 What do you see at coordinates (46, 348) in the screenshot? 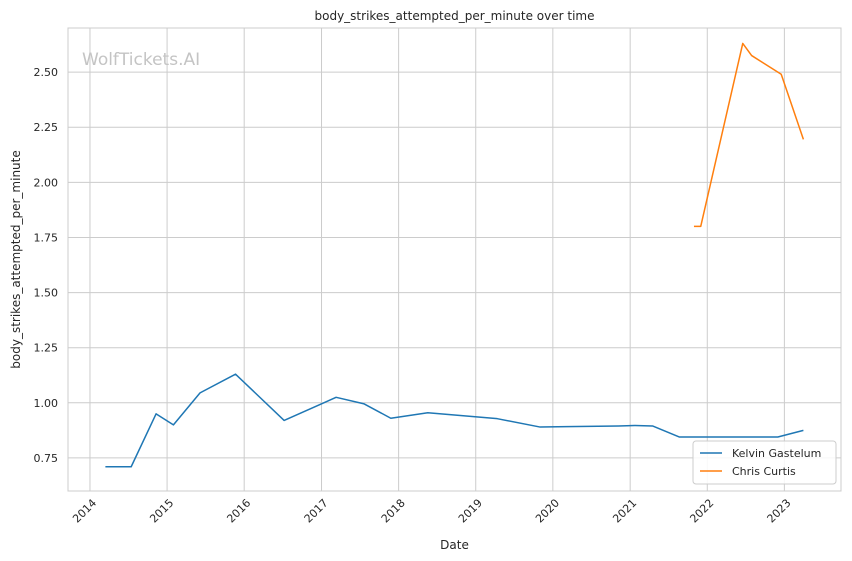
I see `y-tick-label: 1.25` at bounding box center [46, 348].